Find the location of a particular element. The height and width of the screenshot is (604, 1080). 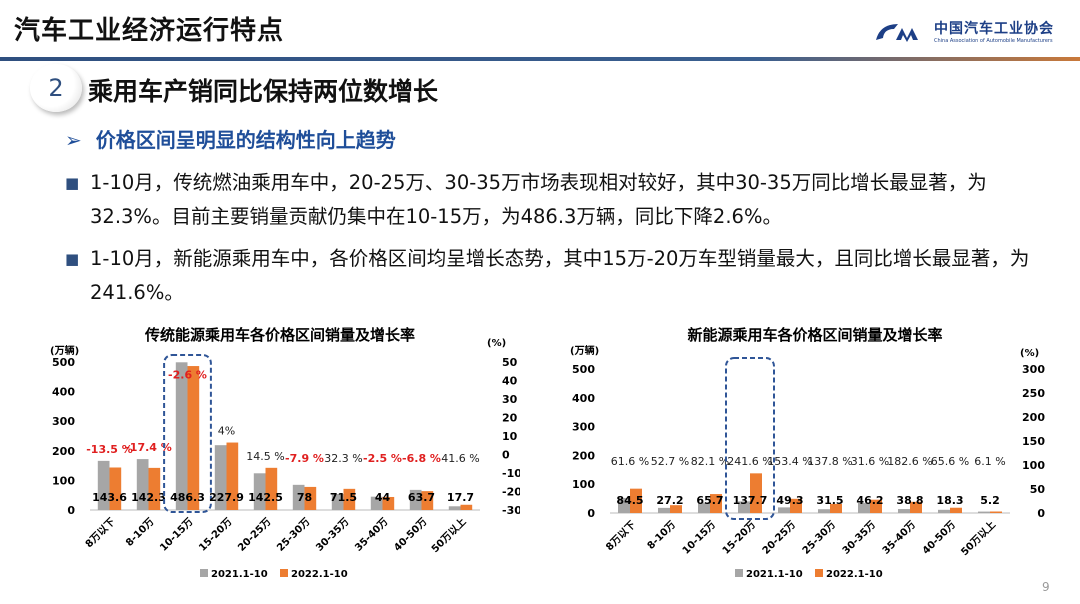

value-label: 84.5 is located at coordinates (629, 500).